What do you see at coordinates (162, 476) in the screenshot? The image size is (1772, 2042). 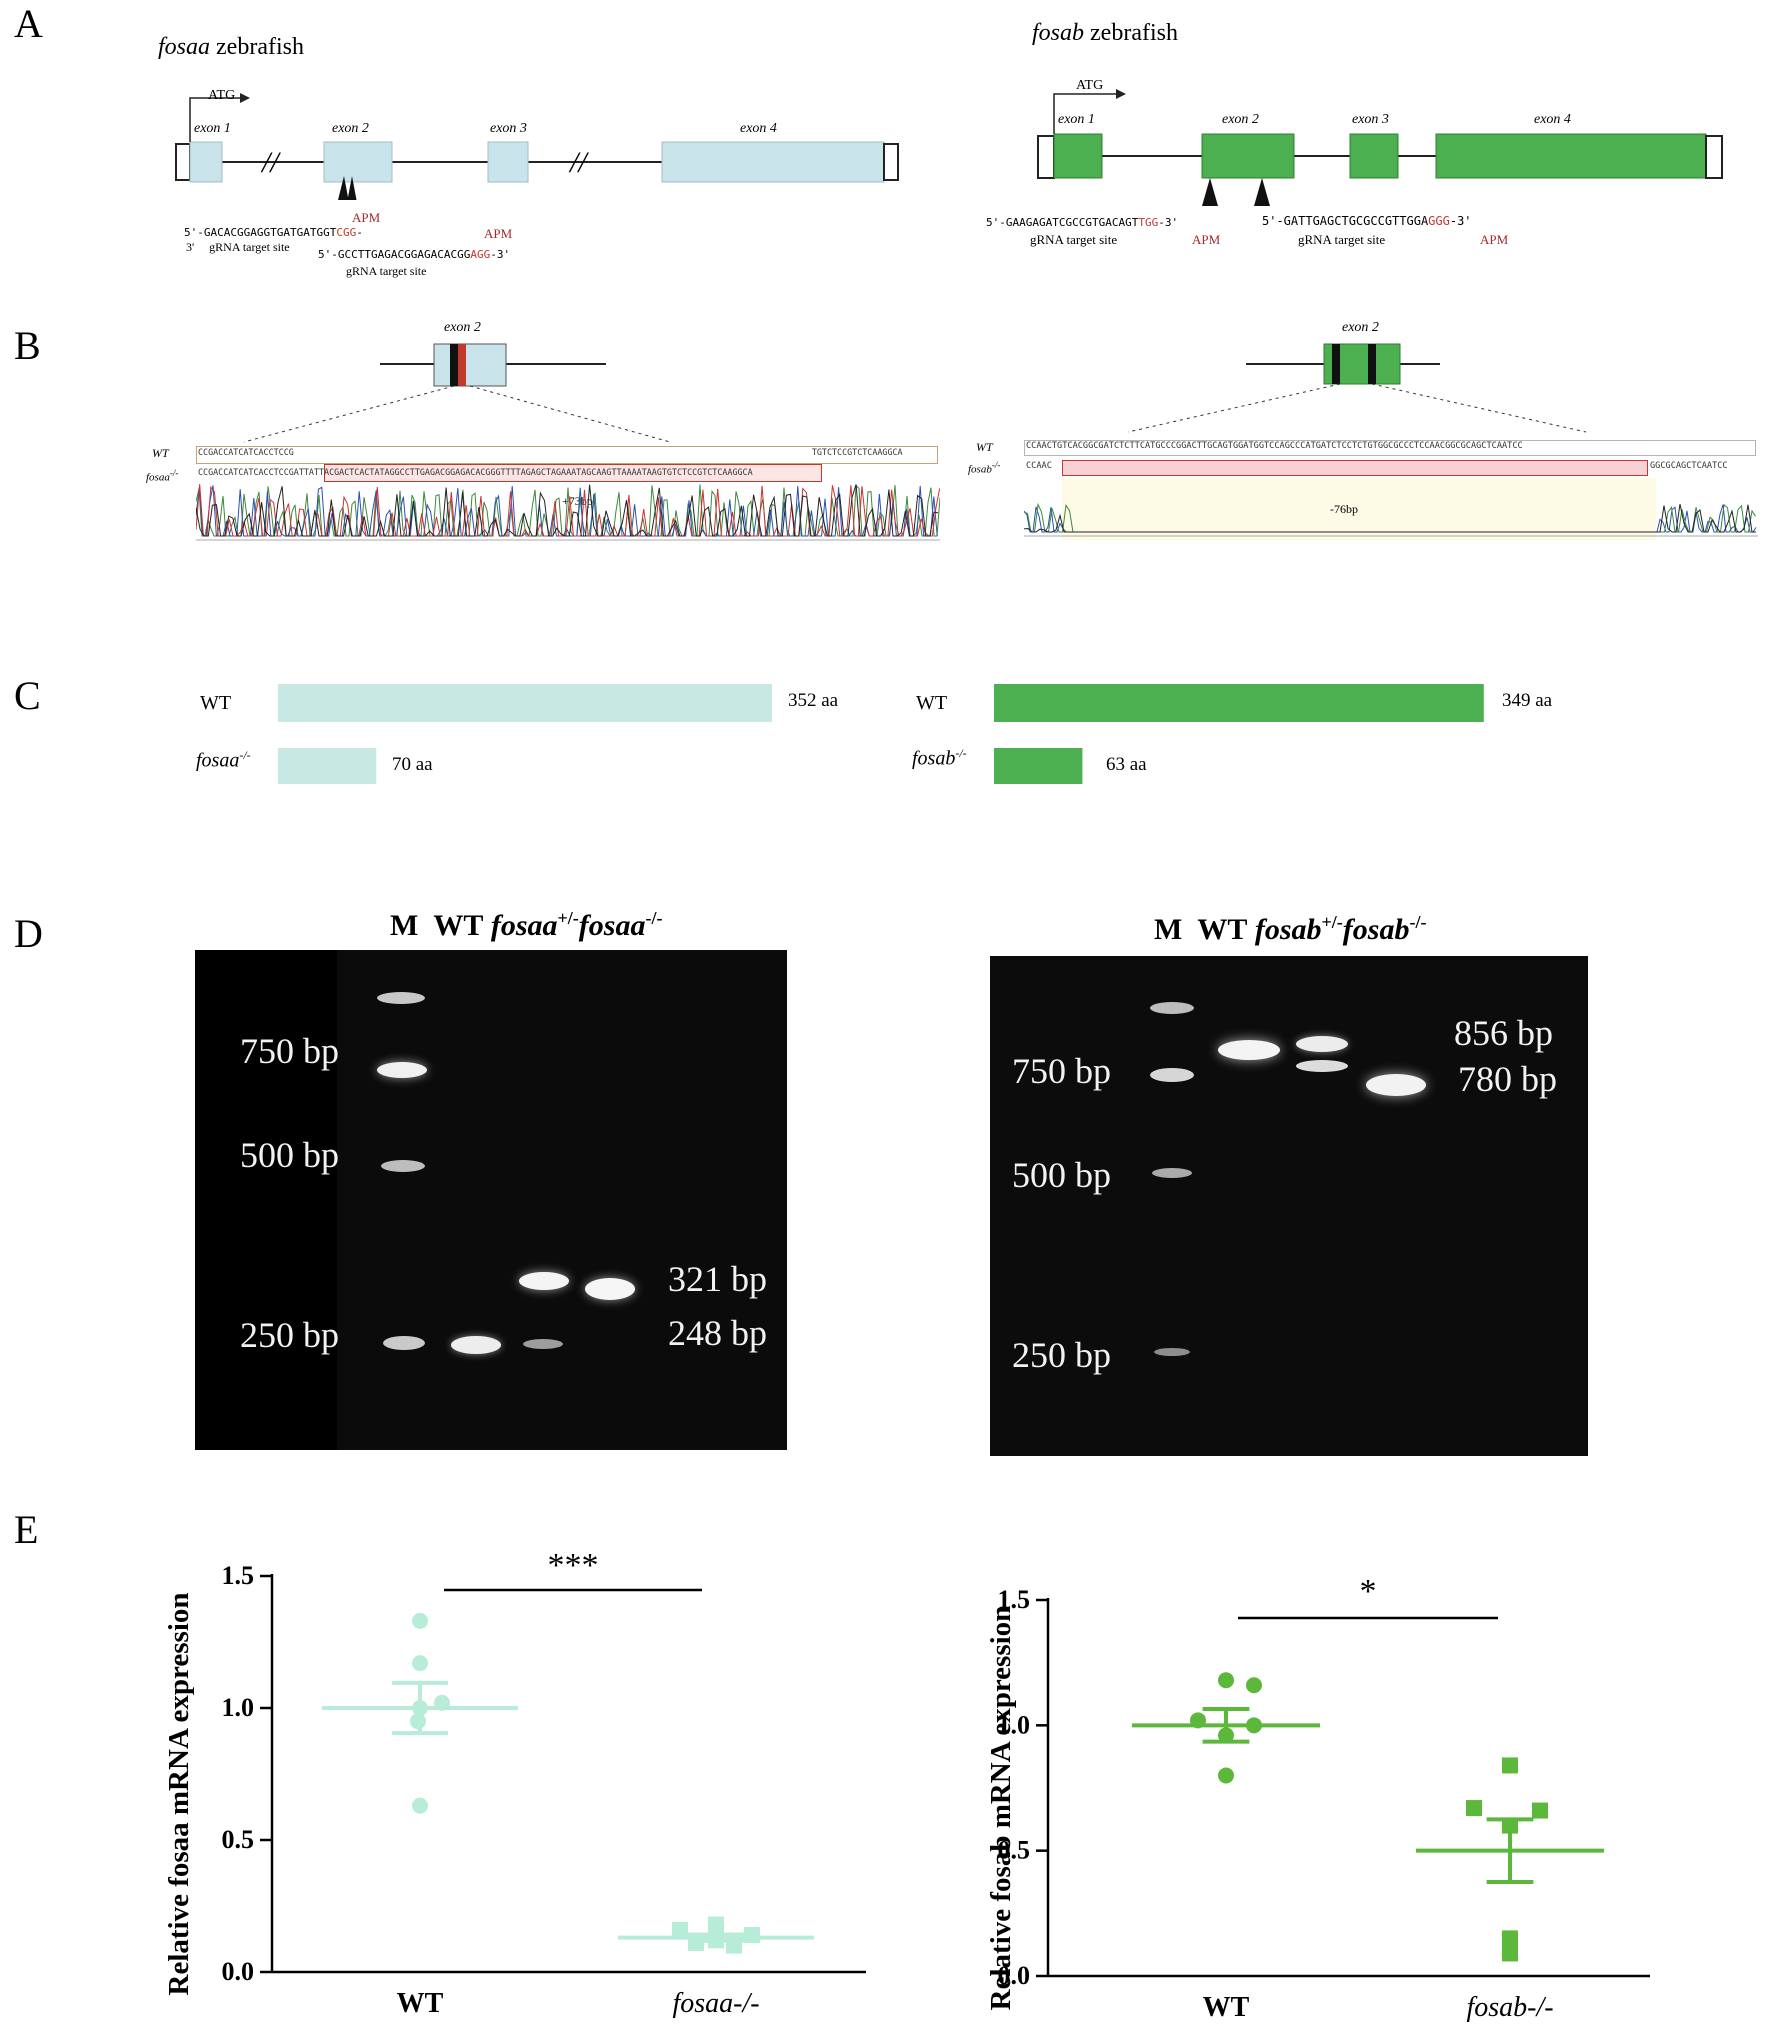 I see `seq-row-label-mut-fosaa: fosaa-/-` at bounding box center [162, 476].